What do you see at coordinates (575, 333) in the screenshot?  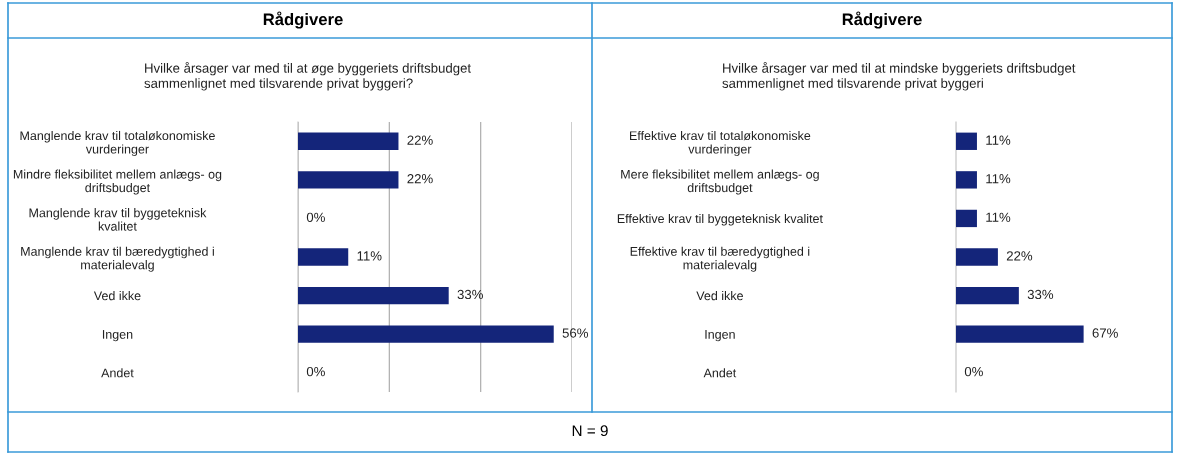 I see `data-label: 56%` at bounding box center [575, 333].